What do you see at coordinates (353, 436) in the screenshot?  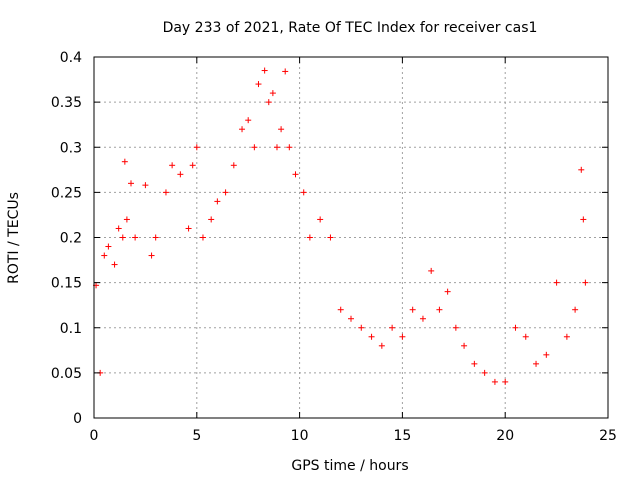 I see `x-tick-labels: 0 5 10 15 20 25` at bounding box center [353, 436].